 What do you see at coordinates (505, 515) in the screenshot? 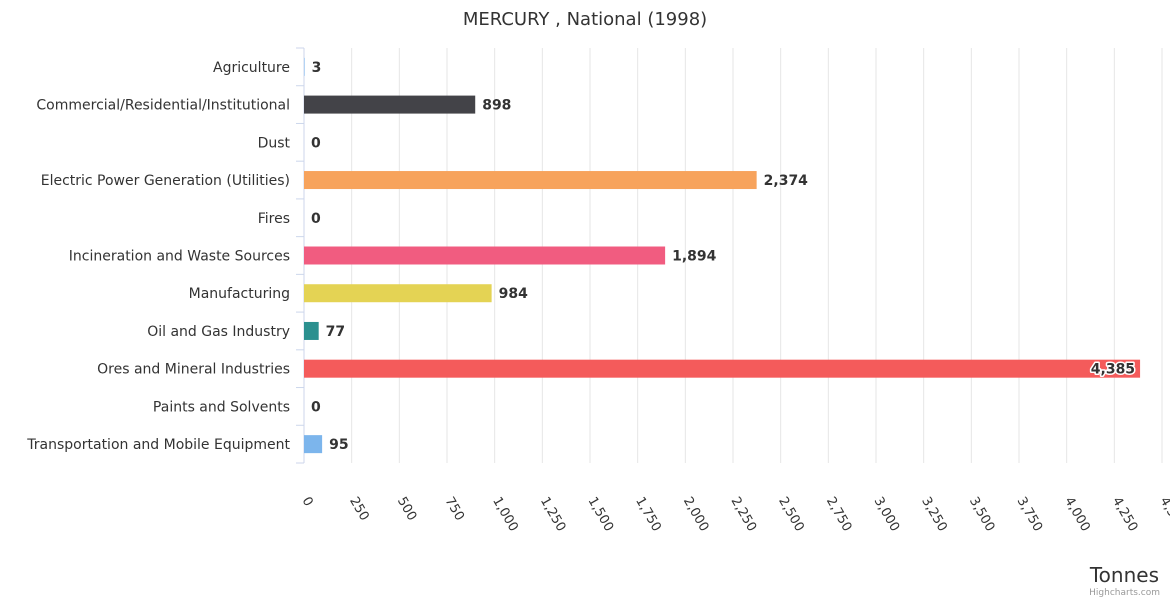
I see `tick-label: 1,000` at bounding box center [505, 515].